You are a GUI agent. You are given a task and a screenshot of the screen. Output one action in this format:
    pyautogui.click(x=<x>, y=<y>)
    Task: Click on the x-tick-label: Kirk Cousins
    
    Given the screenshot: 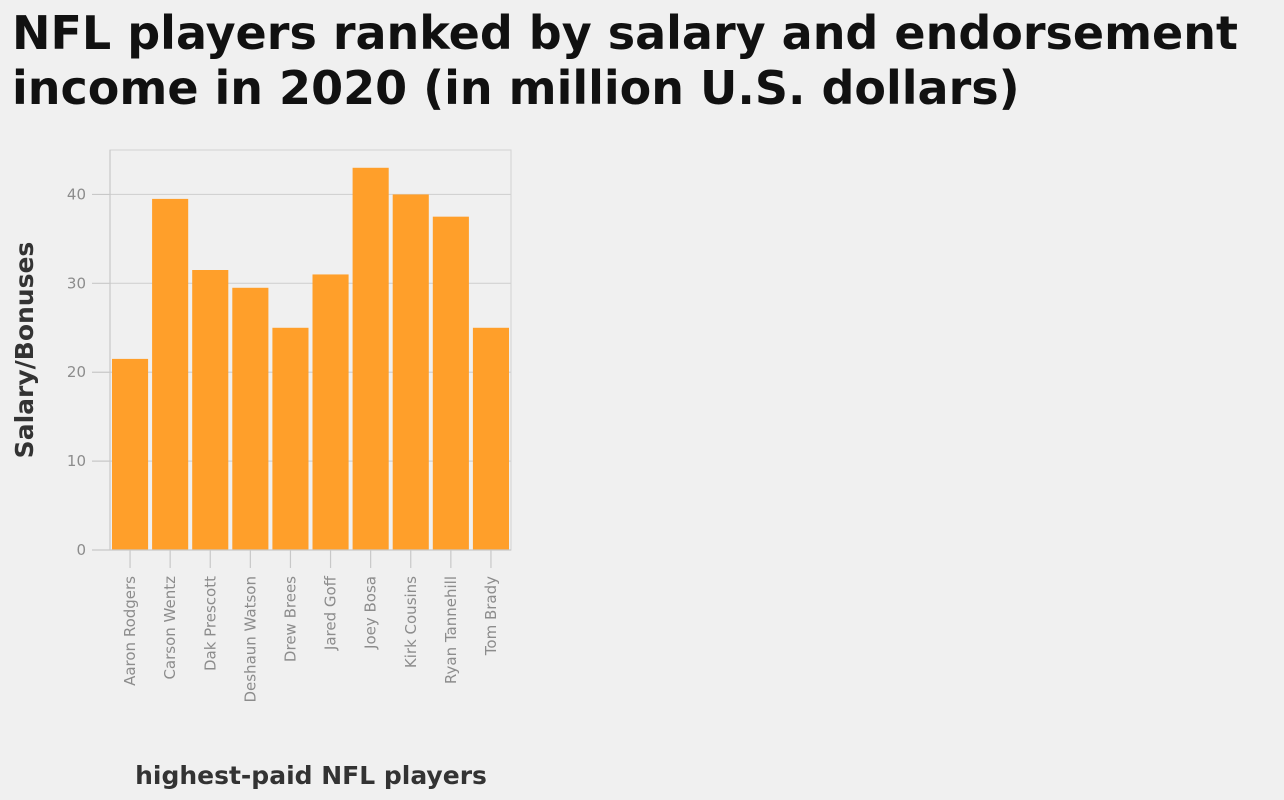 What is the action you would take?
    pyautogui.click(x=411, y=622)
    